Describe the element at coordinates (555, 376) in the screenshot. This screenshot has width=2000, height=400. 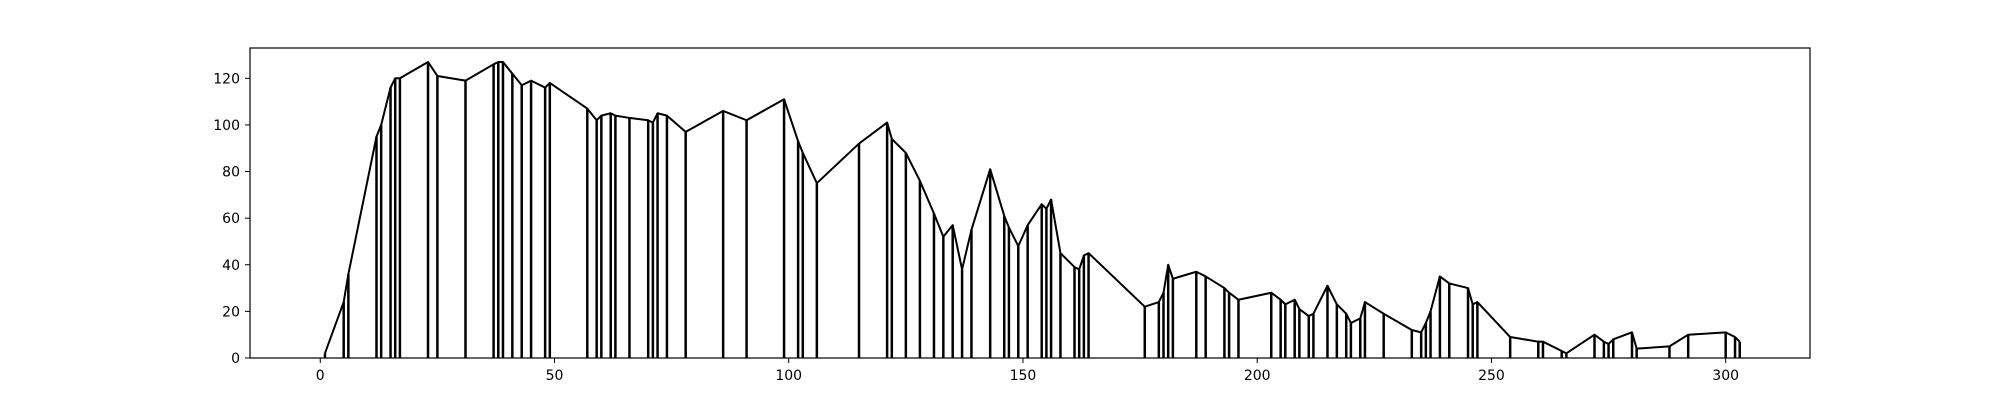
I see `x-tick-label: 50` at that location.